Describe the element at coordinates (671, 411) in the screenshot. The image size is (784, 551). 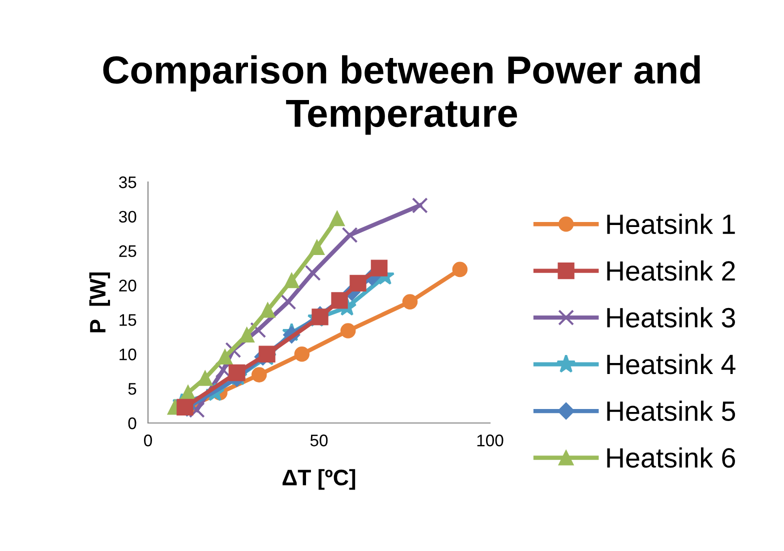
I see `legend-label: Heatsink 5` at that location.